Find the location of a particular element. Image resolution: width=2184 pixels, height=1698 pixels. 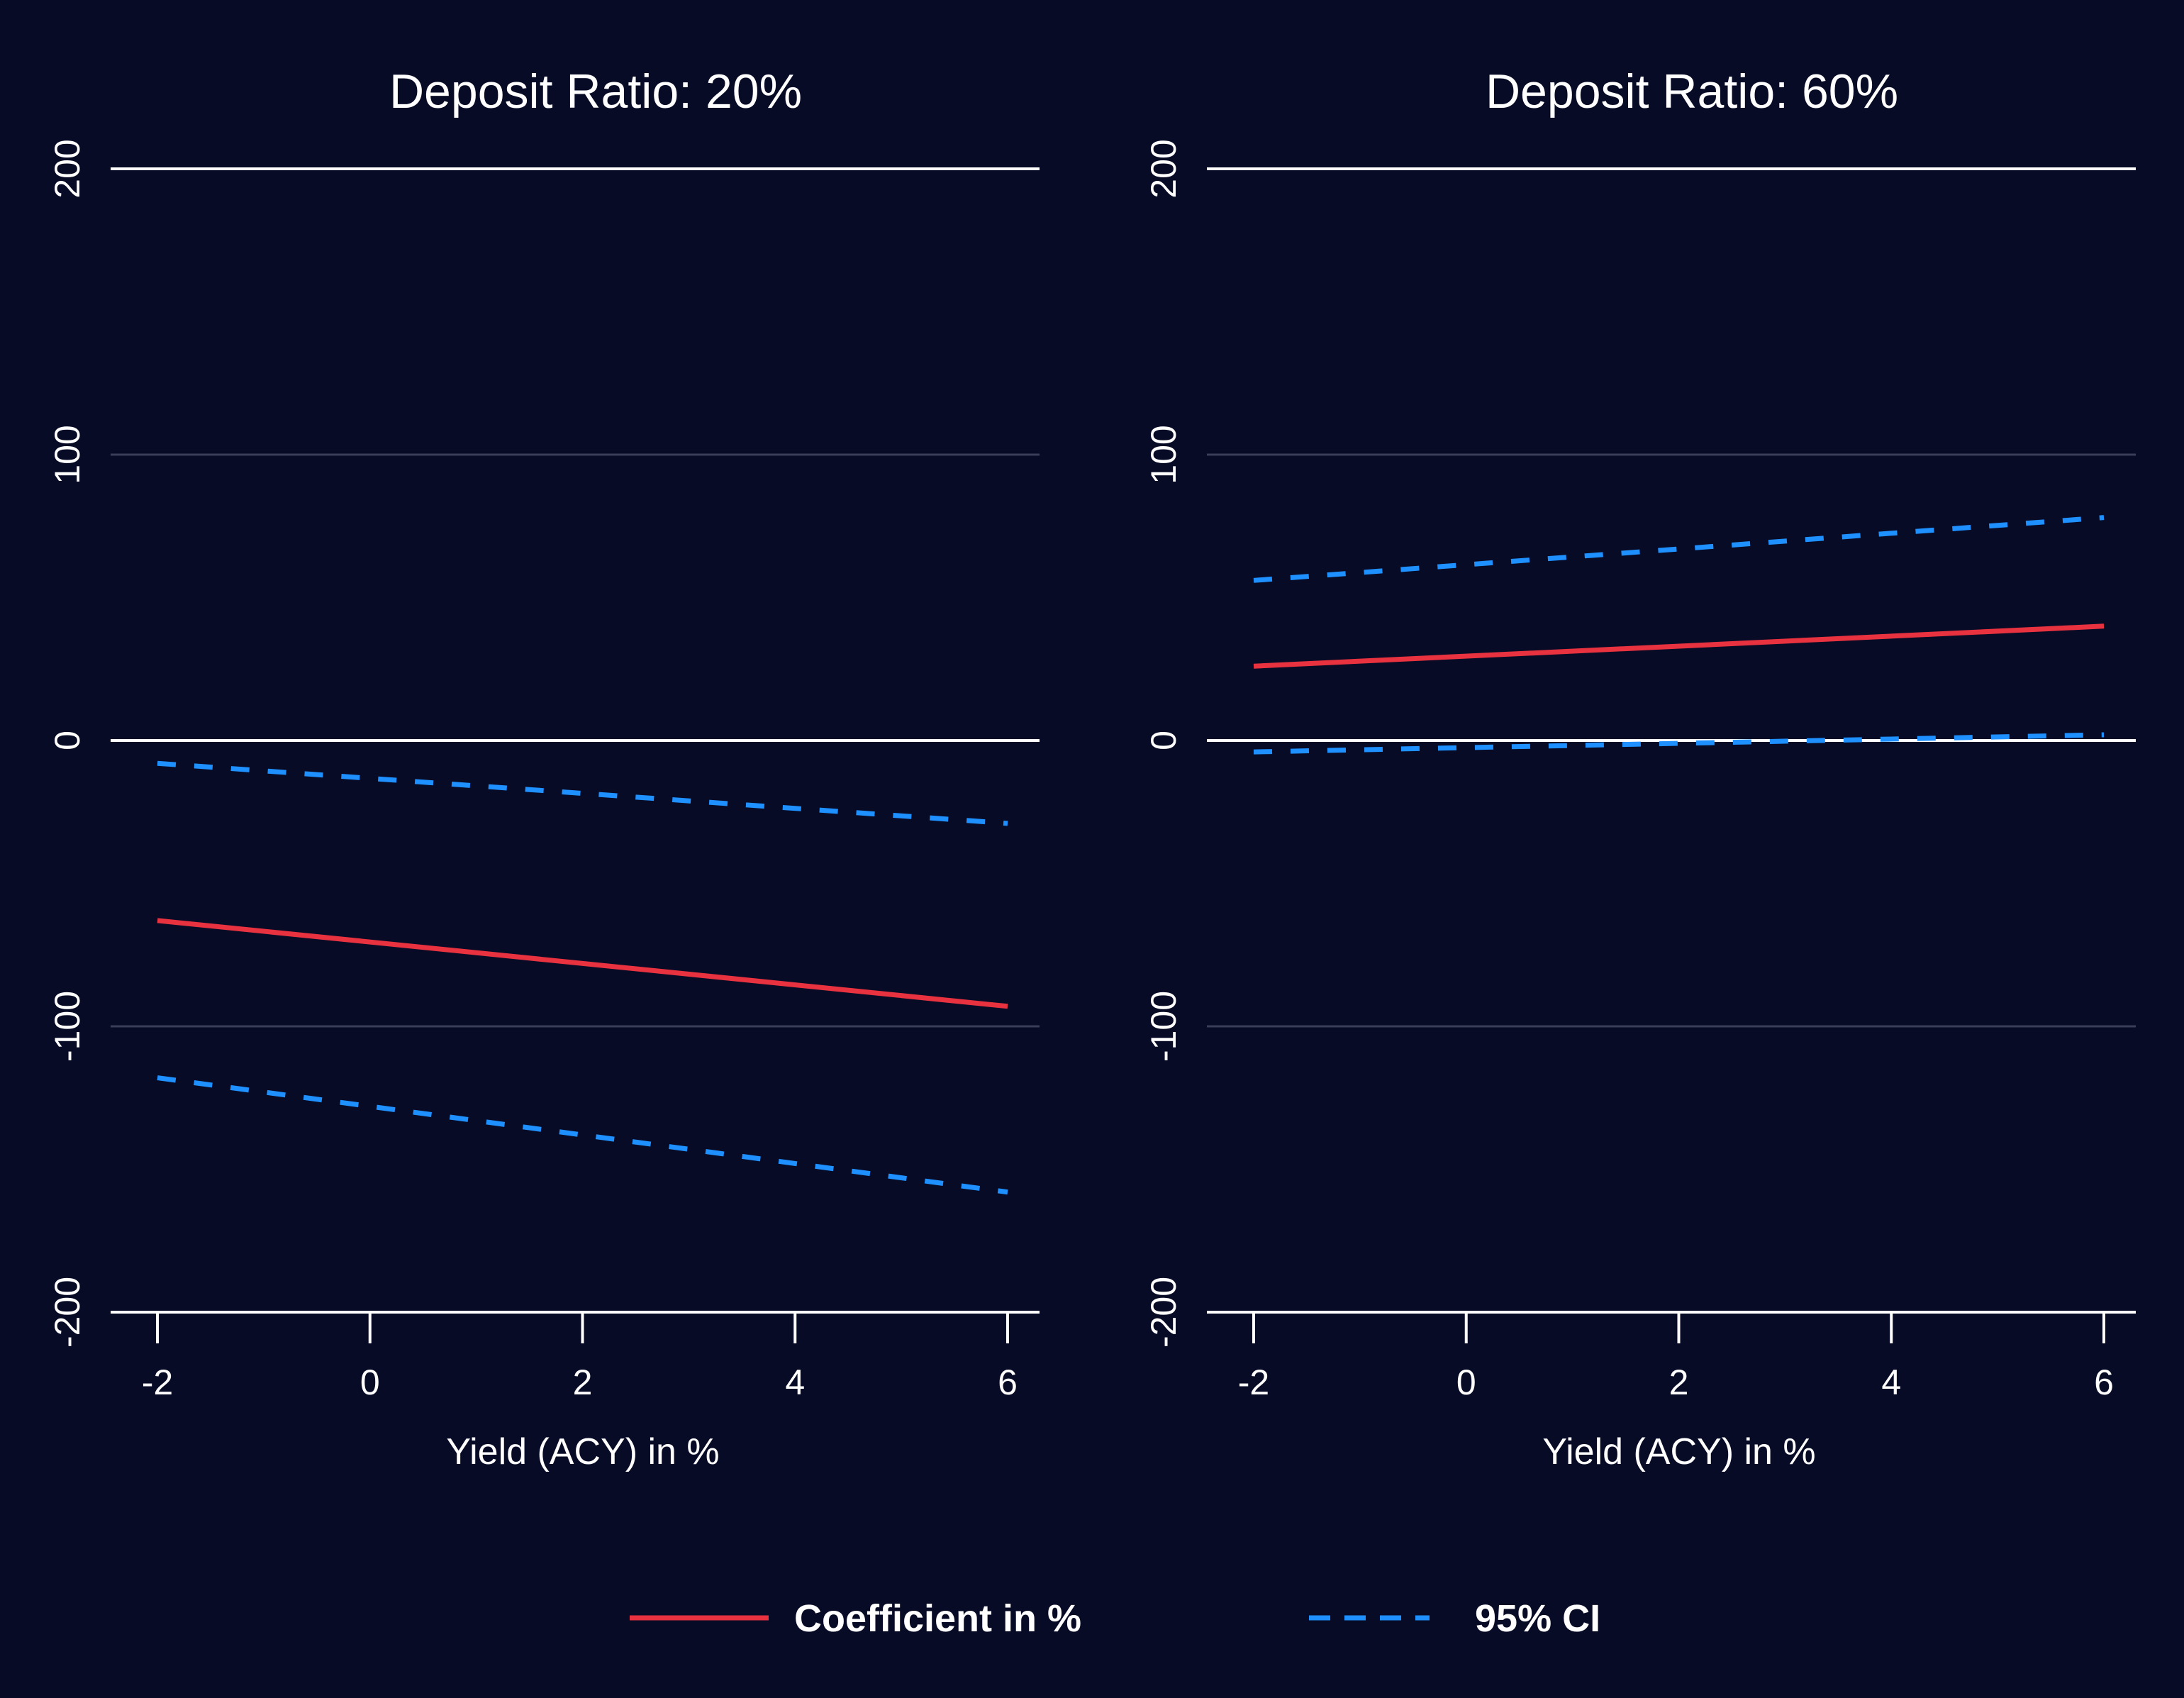

legend: Coefficient in % 95% CI is located at coordinates (1115, 1619).